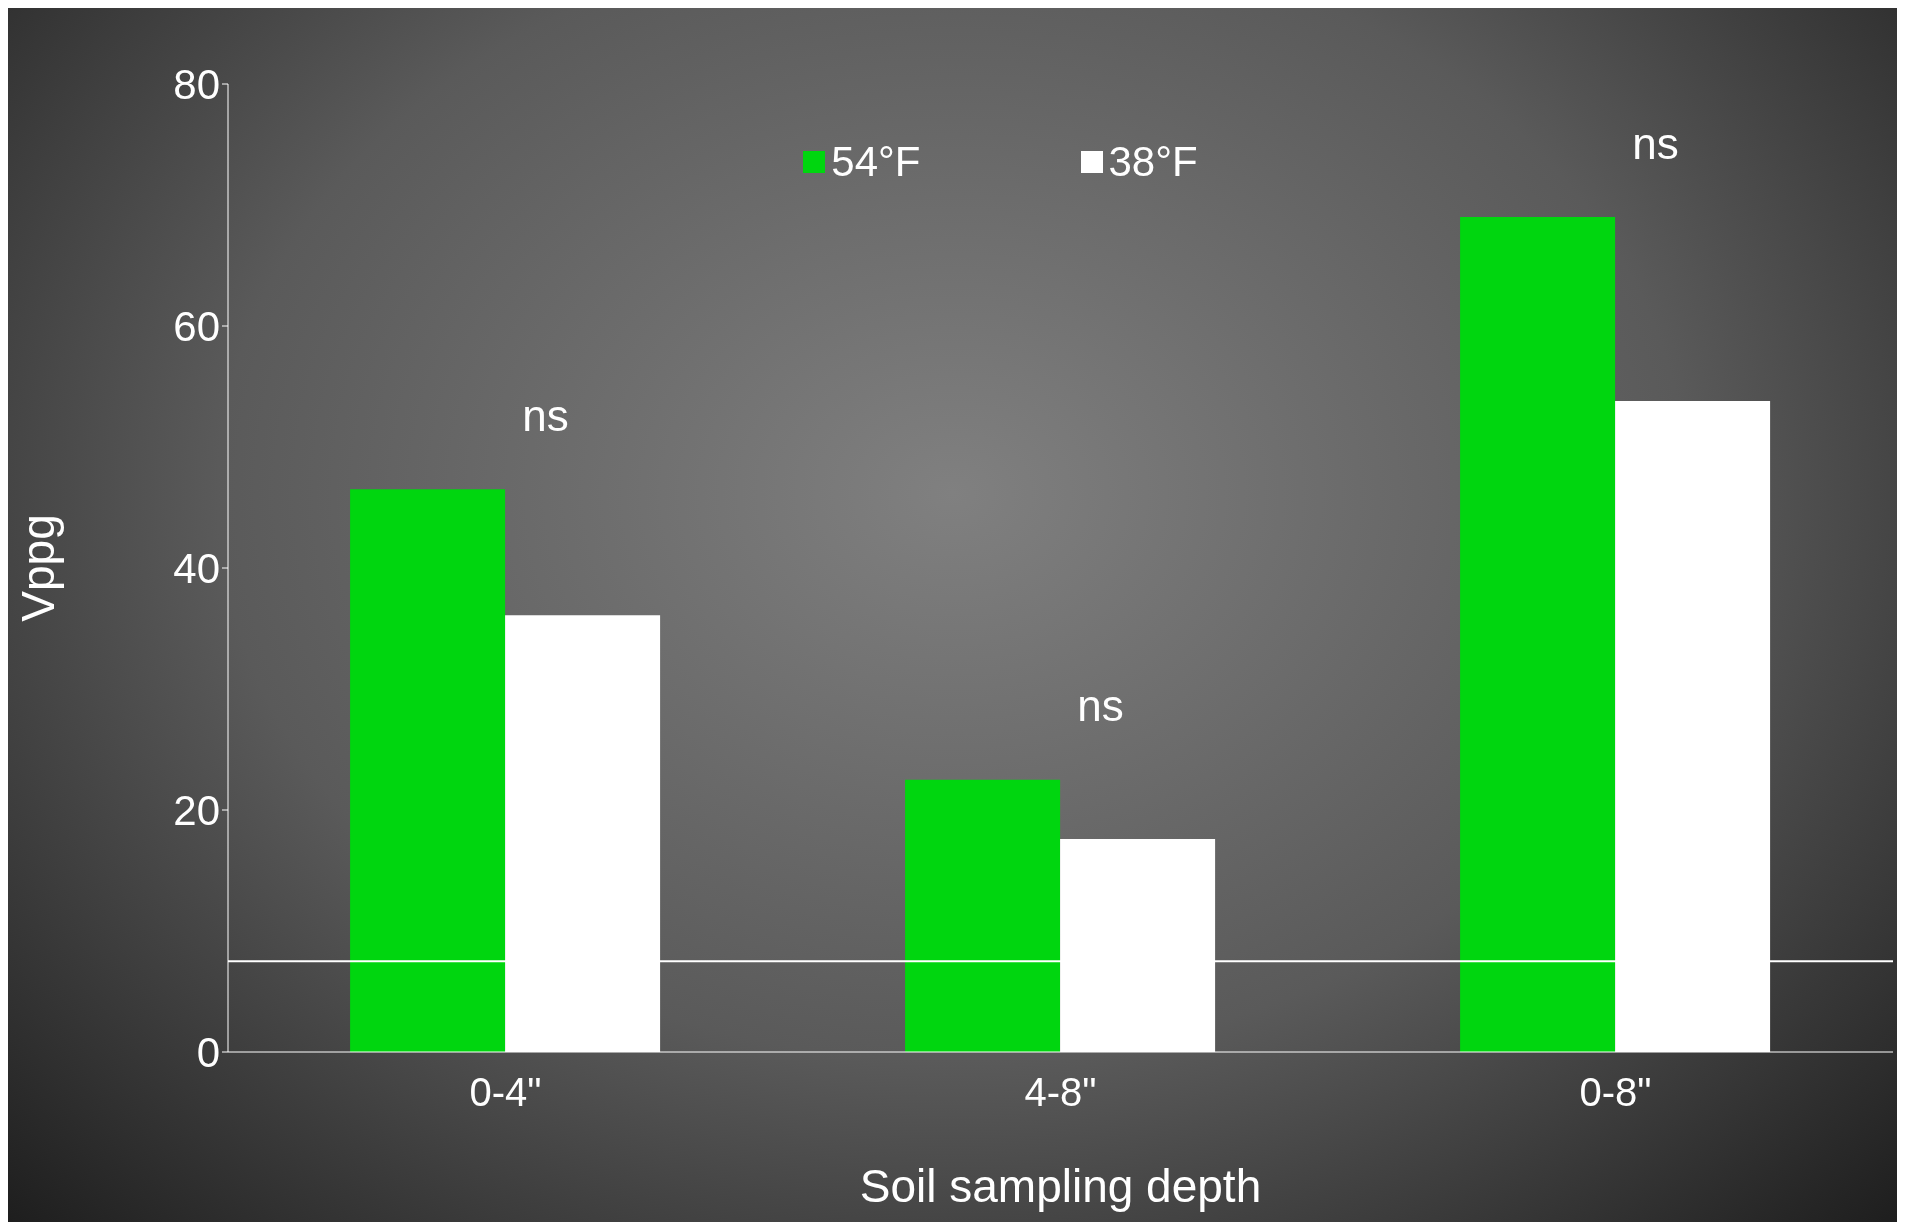  What do you see at coordinates (196, 810) in the screenshot?
I see `y-tick-label: 20` at bounding box center [196, 810].